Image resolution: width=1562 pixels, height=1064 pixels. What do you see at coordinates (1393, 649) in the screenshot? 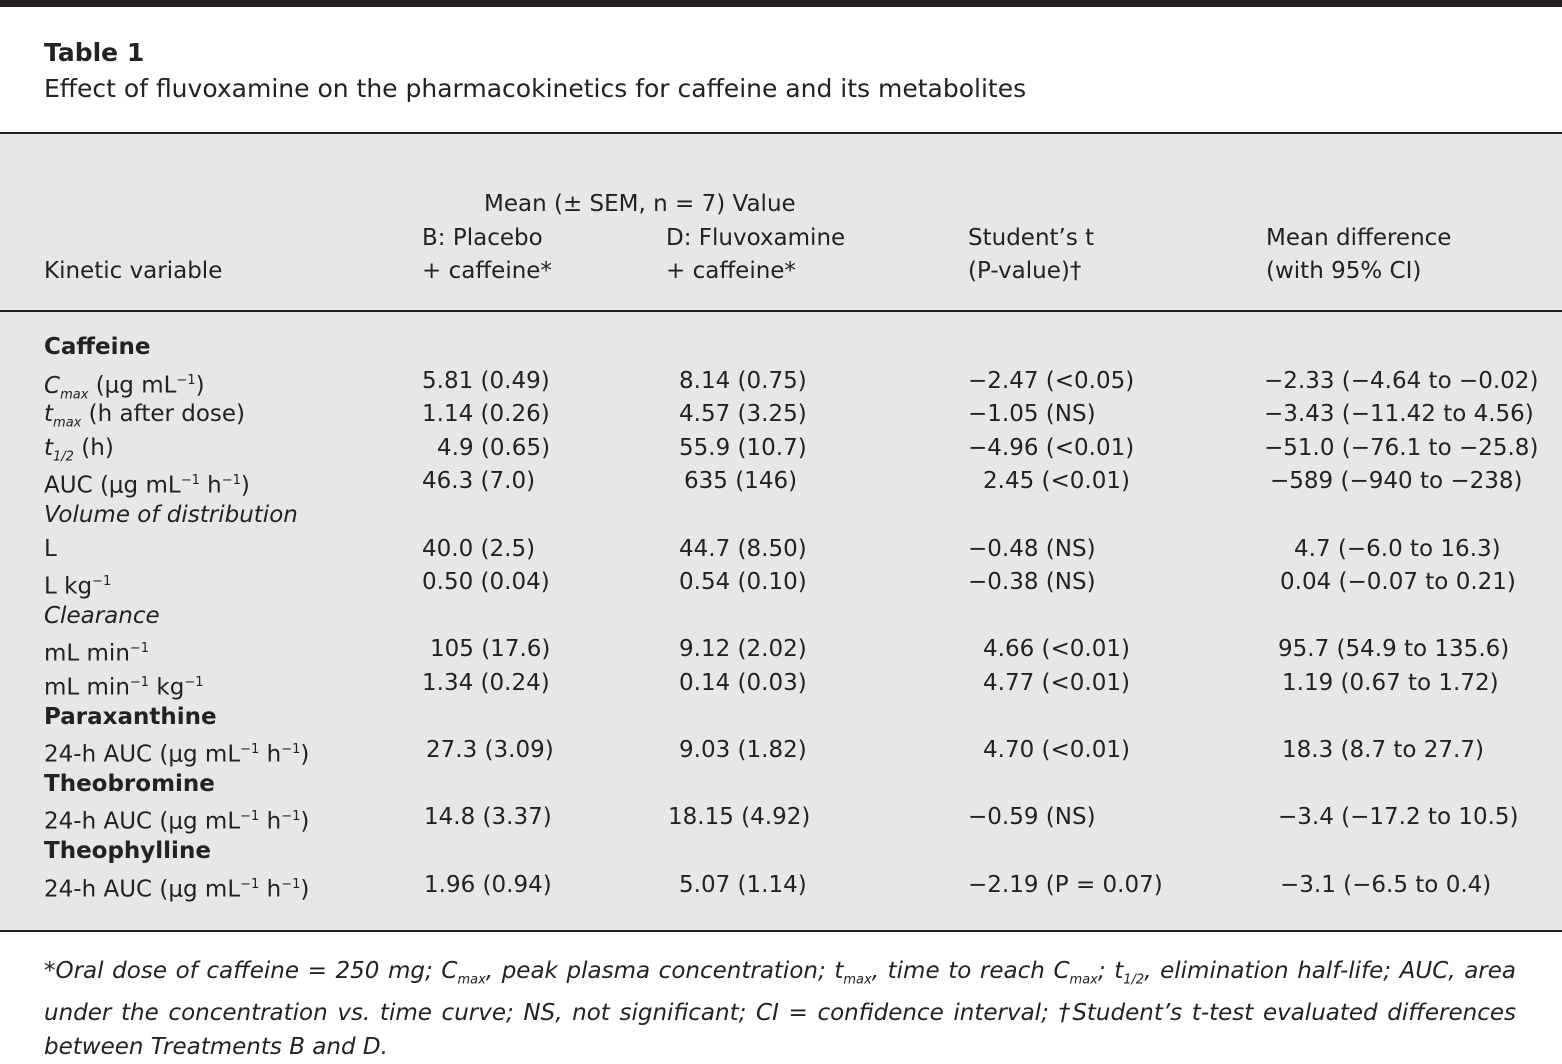
I see `cell-mean-difference: 95.7 (54.9 to 135.6)` at bounding box center [1393, 649].